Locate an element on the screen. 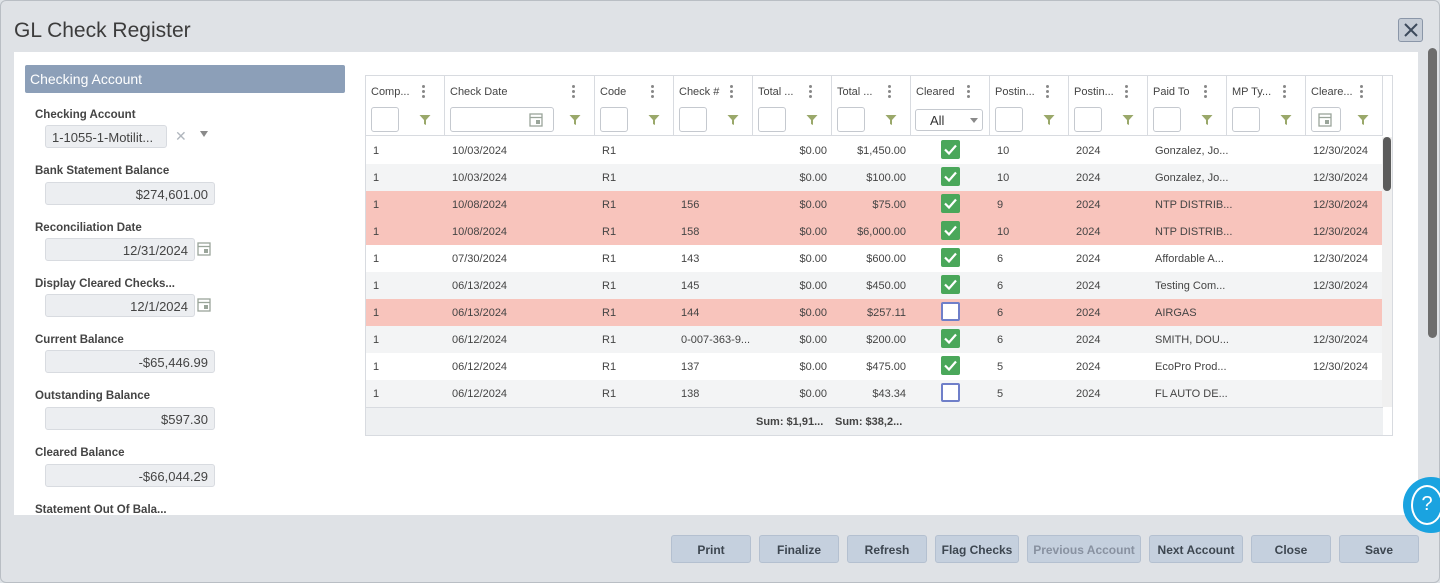 This screenshot has width=1440, height=583. grid-scrollbar is located at coordinates (1387, 272).